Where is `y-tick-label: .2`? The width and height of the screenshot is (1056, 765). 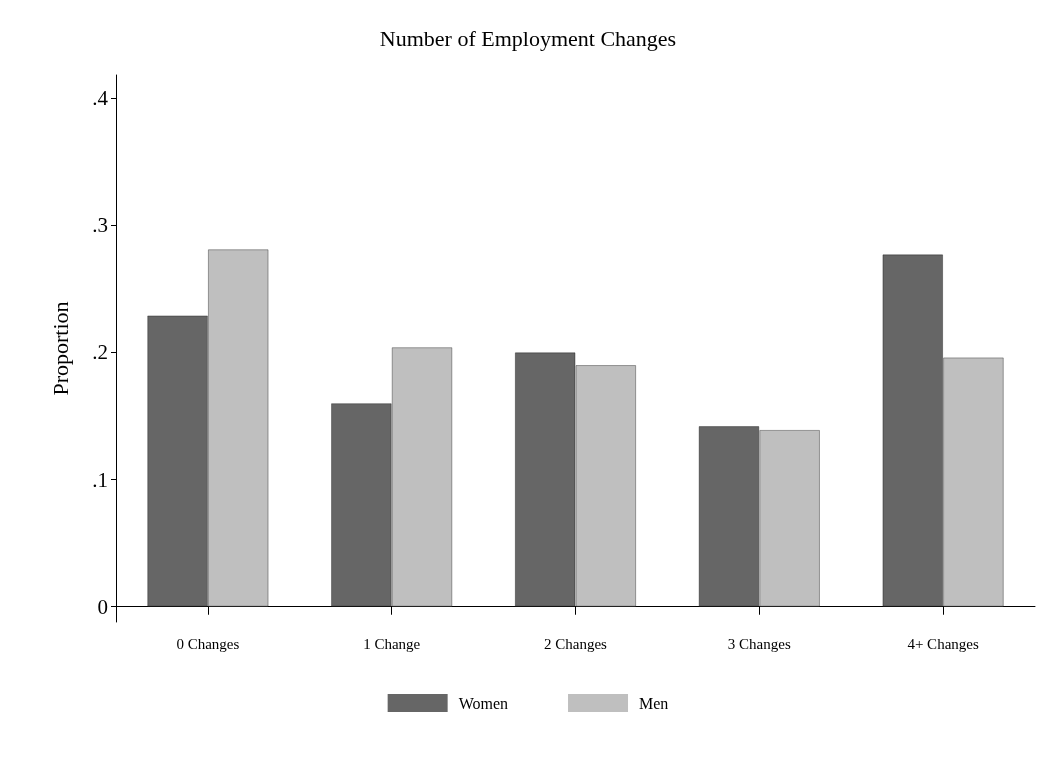 y-tick-label: .2 is located at coordinates (100, 352).